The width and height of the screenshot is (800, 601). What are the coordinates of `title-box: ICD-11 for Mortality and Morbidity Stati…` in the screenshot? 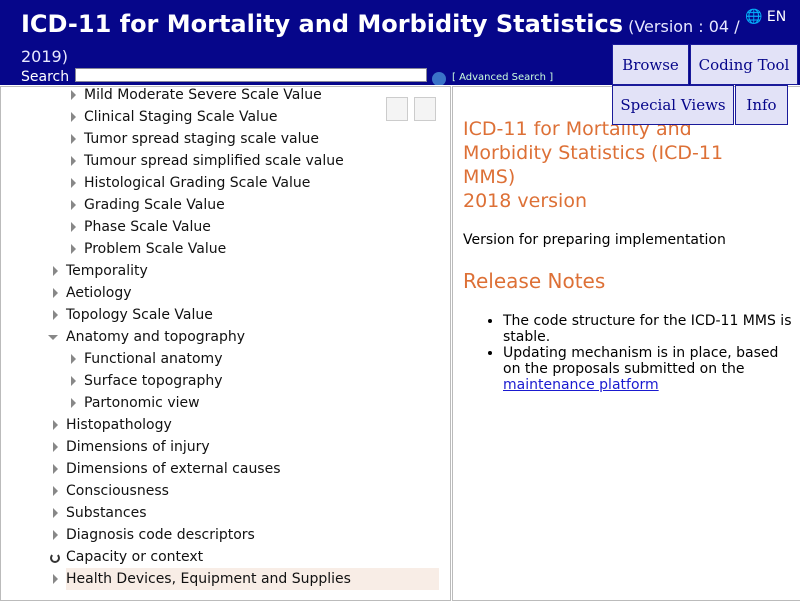 It's located at (383, 40).